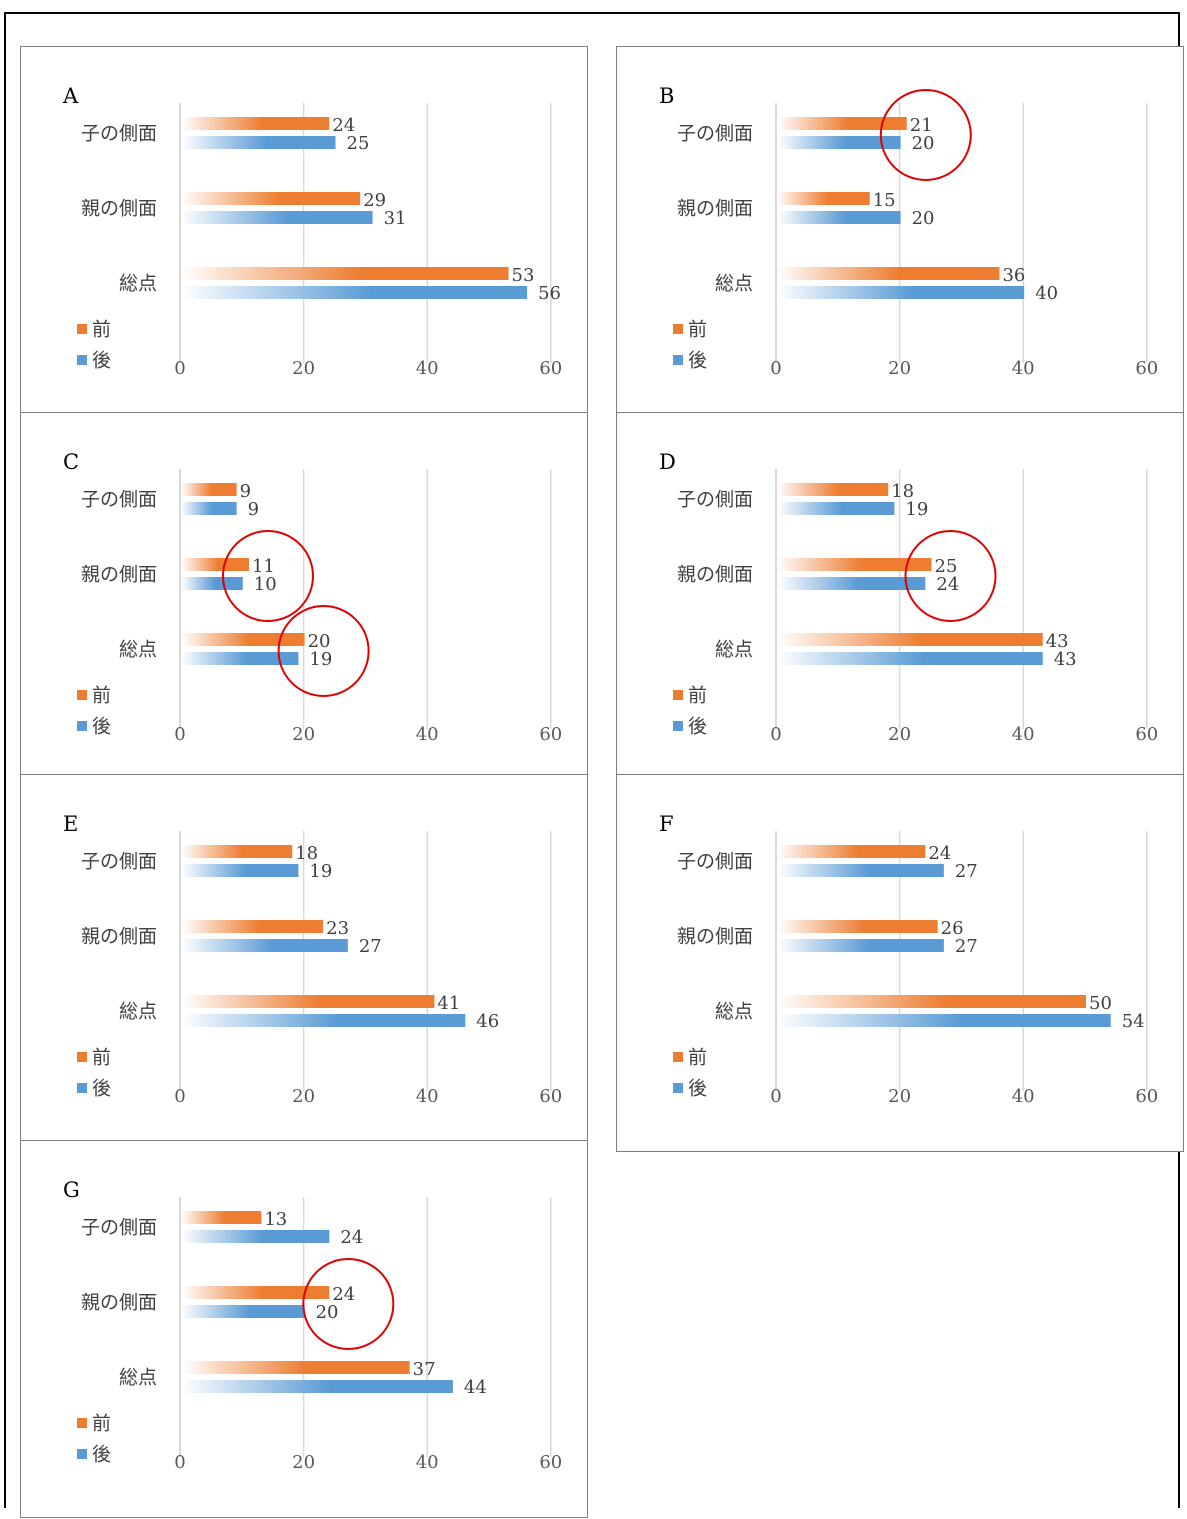  What do you see at coordinates (902, 491) in the screenshot?
I see `data-label-before: 18` at bounding box center [902, 491].